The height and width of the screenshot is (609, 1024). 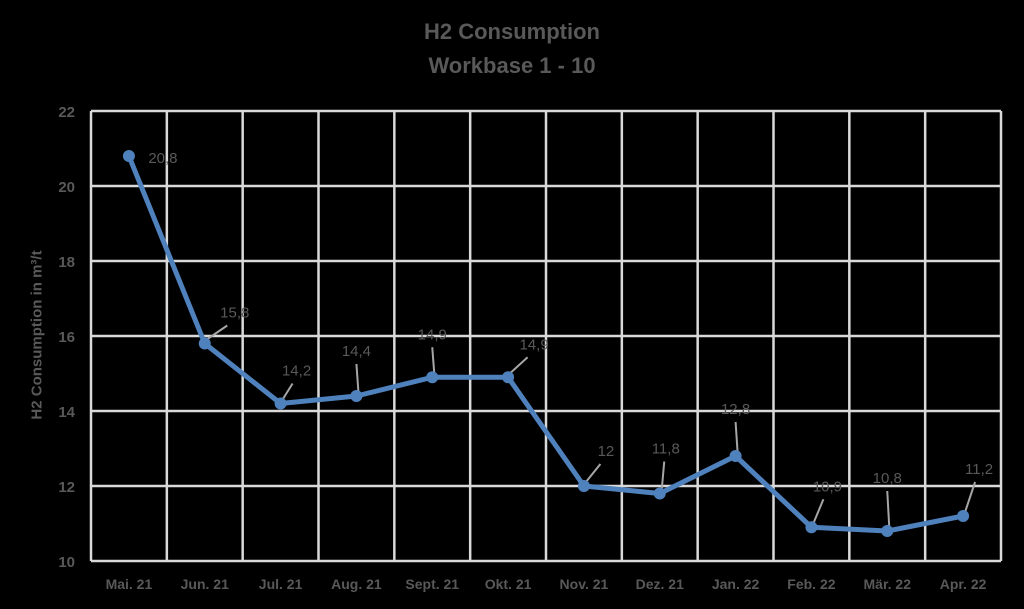 What do you see at coordinates (508, 584) in the screenshot?
I see `x-tick-label: Okt. 21` at bounding box center [508, 584].